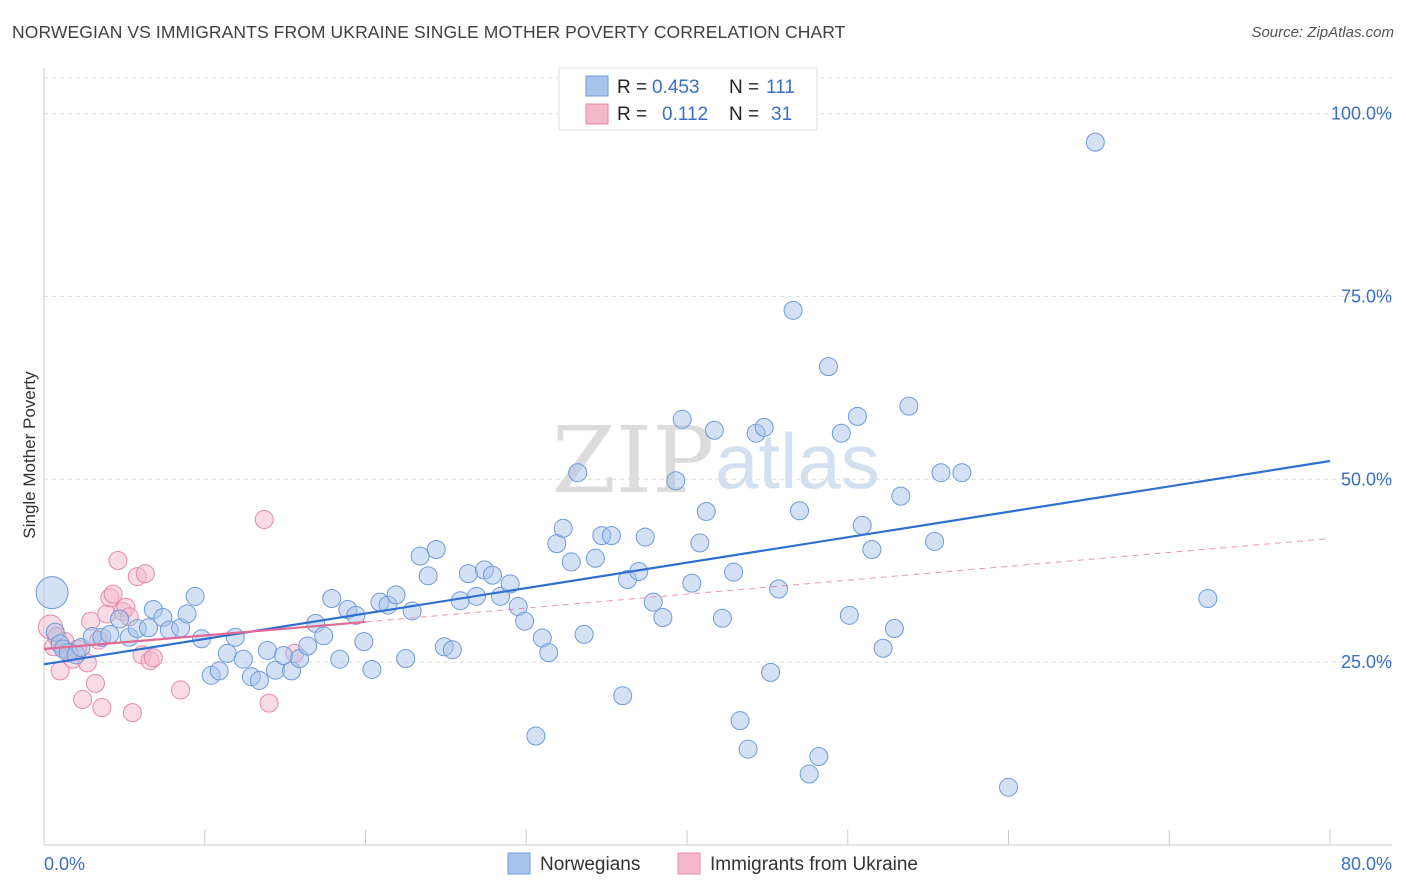 The image size is (1406, 892). I want to click on bottom-legend-label-norwegians: Norwegians, so click(590, 864).